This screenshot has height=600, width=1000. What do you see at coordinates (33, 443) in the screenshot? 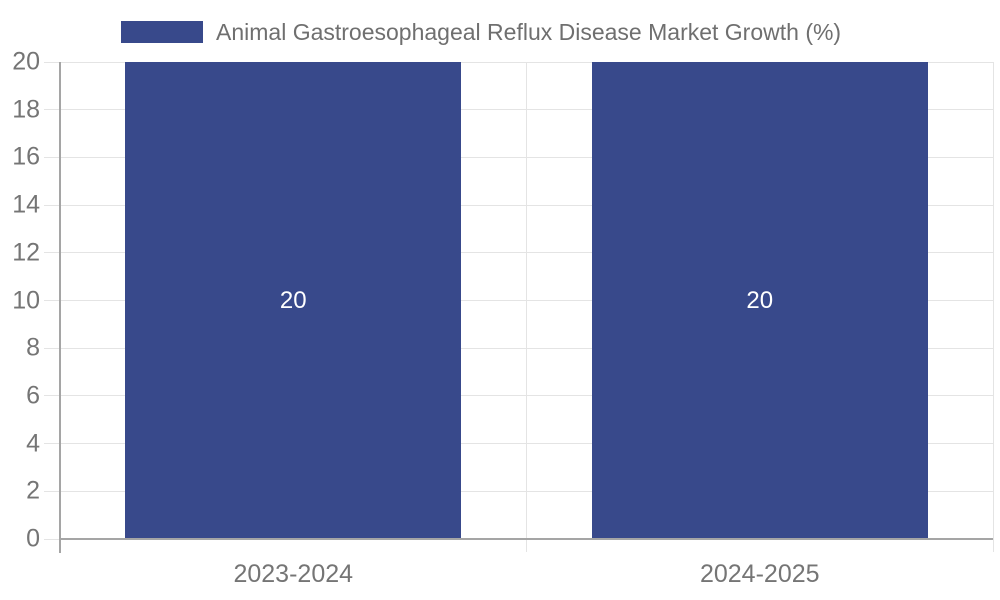
I see `y-tick-label: 4` at bounding box center [33, 443].